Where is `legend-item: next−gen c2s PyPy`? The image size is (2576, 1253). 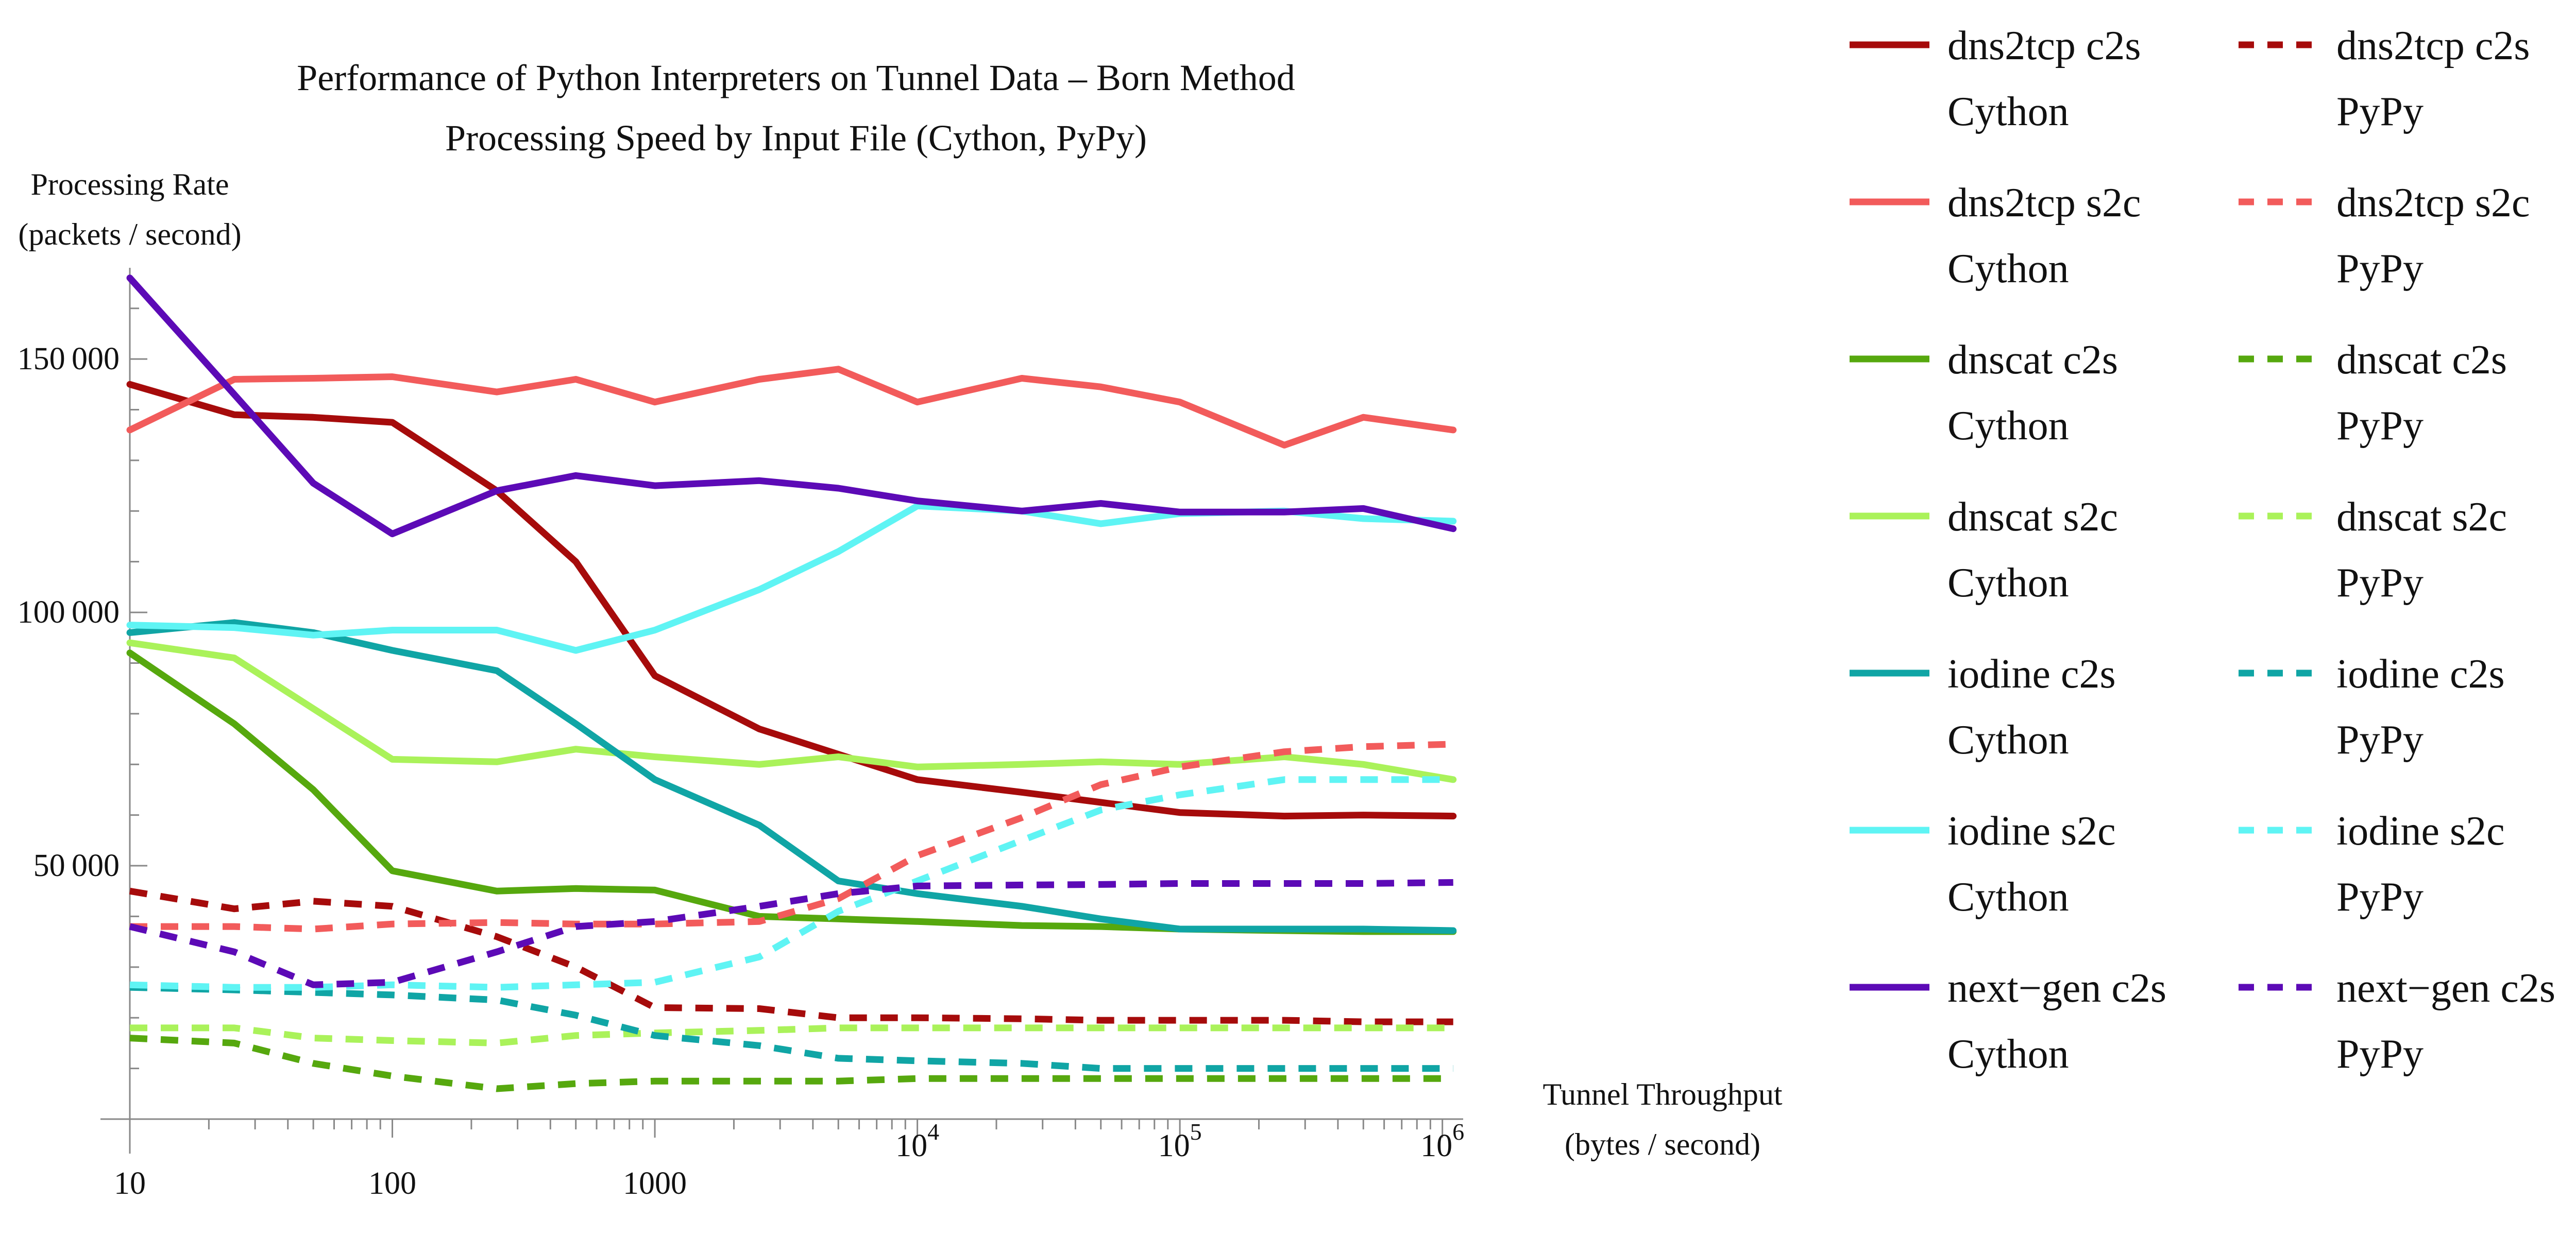 legend-item: next−gen c2s PyPy is located at coordinates (2397, 1021).